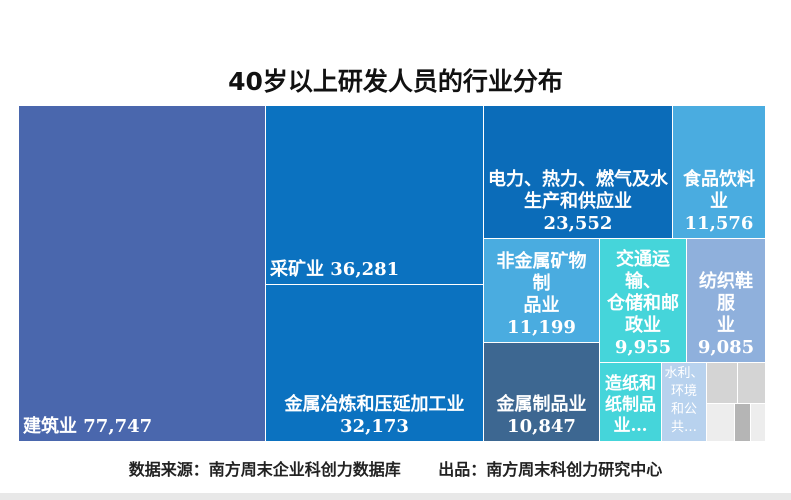 This screenshot has width=791, height=500. What do you see at coordinates (643, 347) in the screenshot?
I see `cell-value: 9,955` at bounding box center [643, 347].